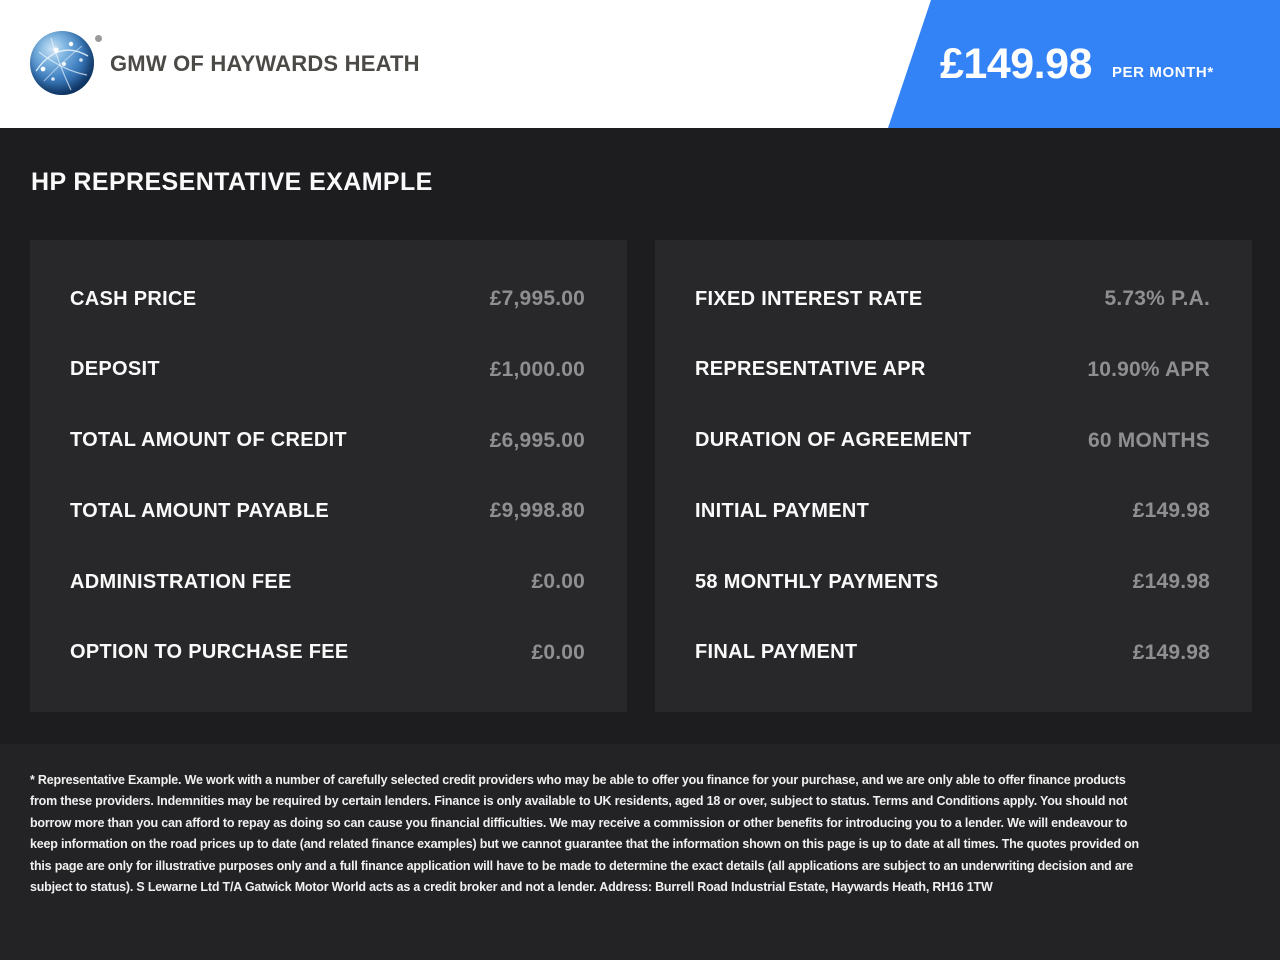  I want to click on finance-label: FIXED INTEREST RATE, so click(809, 298).